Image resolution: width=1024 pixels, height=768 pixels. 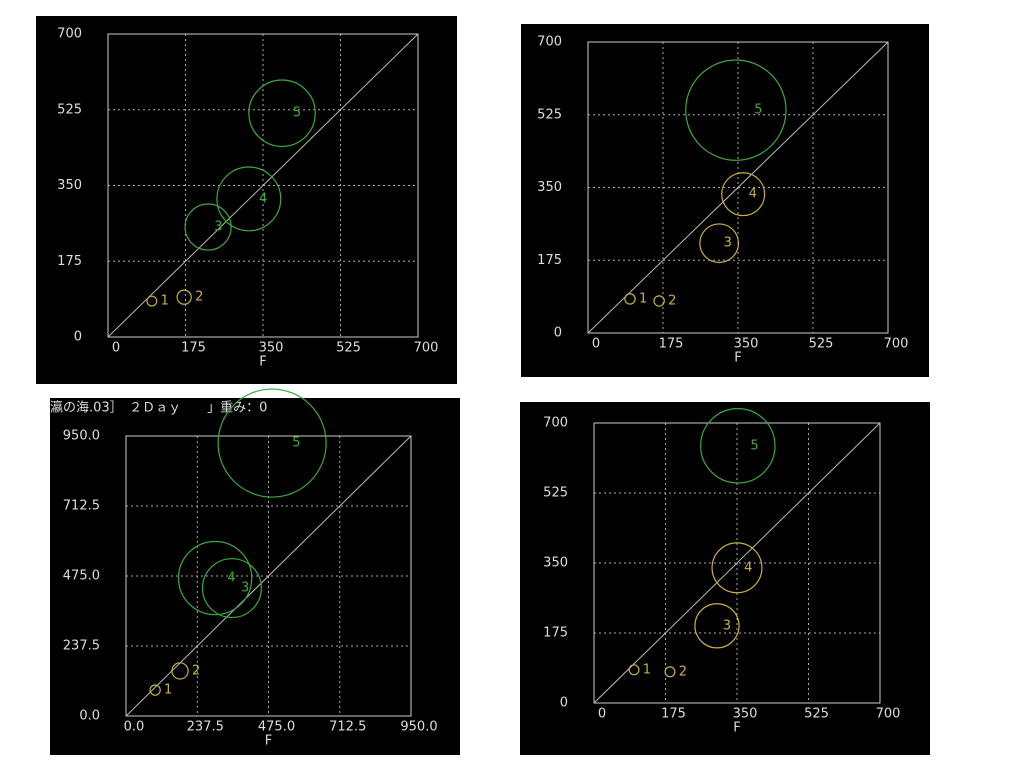 I want to click on x-tick-label: 712.5, so click(x=347, y=727).